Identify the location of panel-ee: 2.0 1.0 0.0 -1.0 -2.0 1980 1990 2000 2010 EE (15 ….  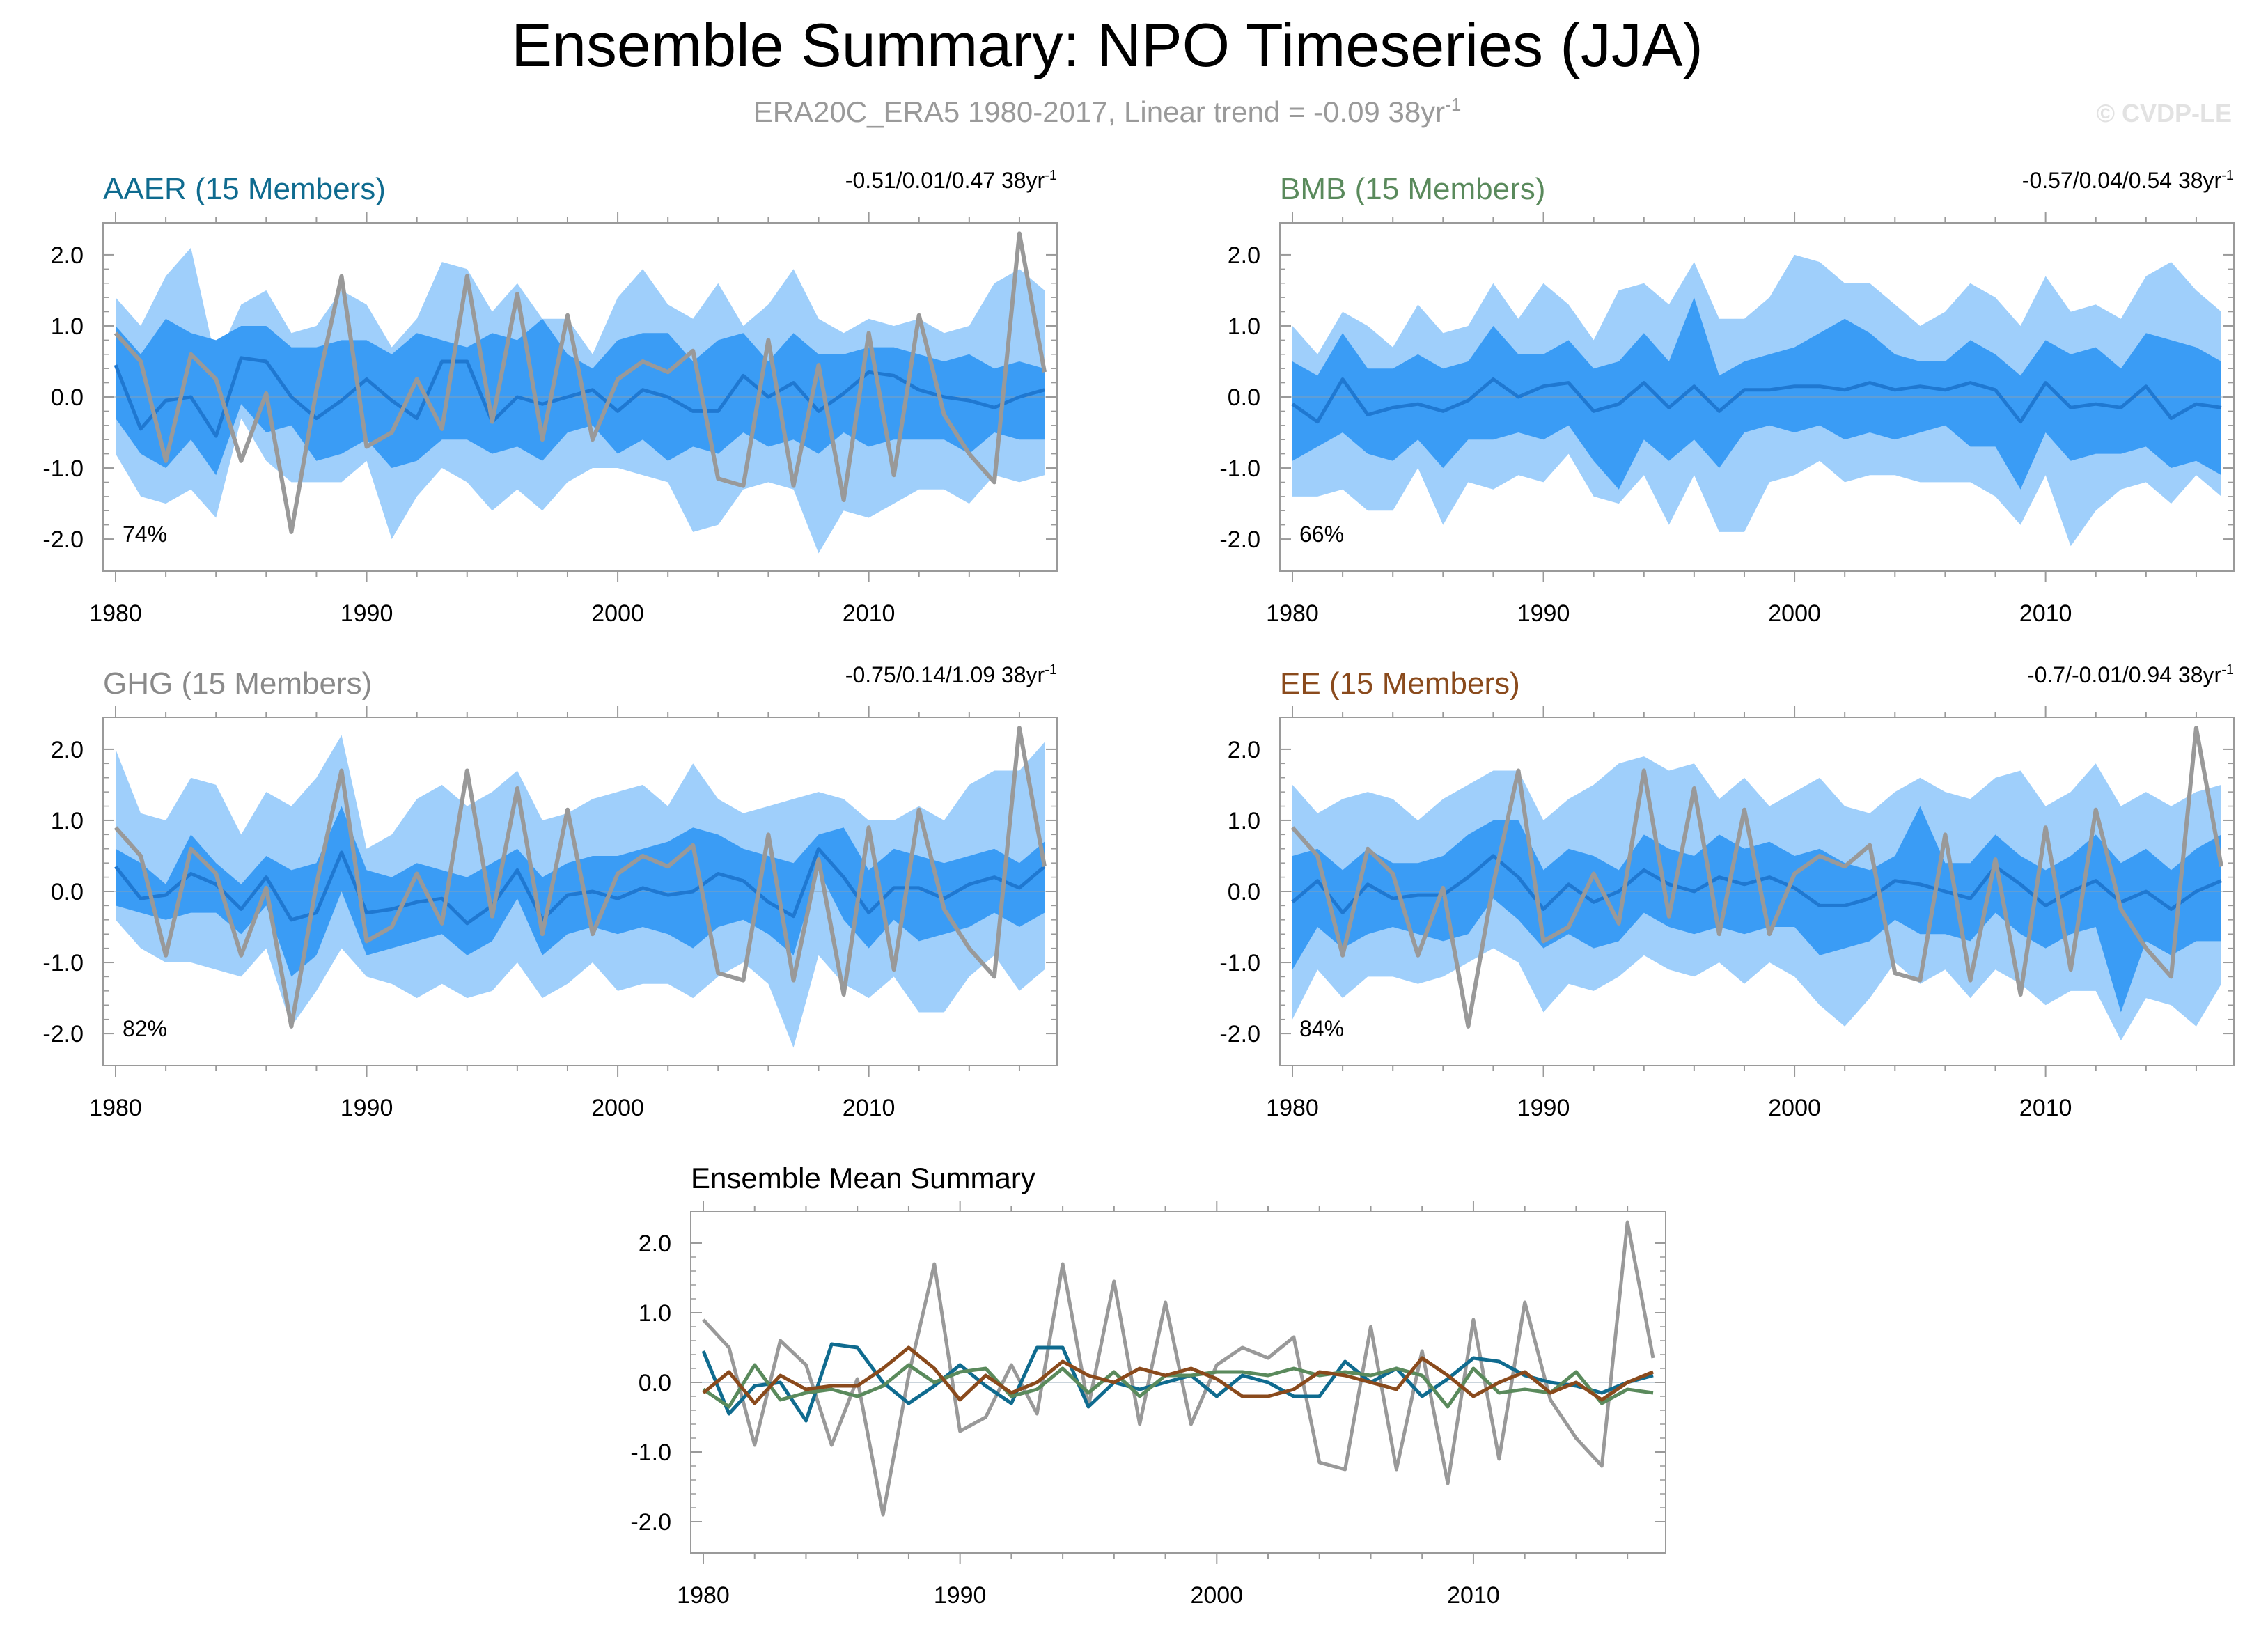
(1727, 891).